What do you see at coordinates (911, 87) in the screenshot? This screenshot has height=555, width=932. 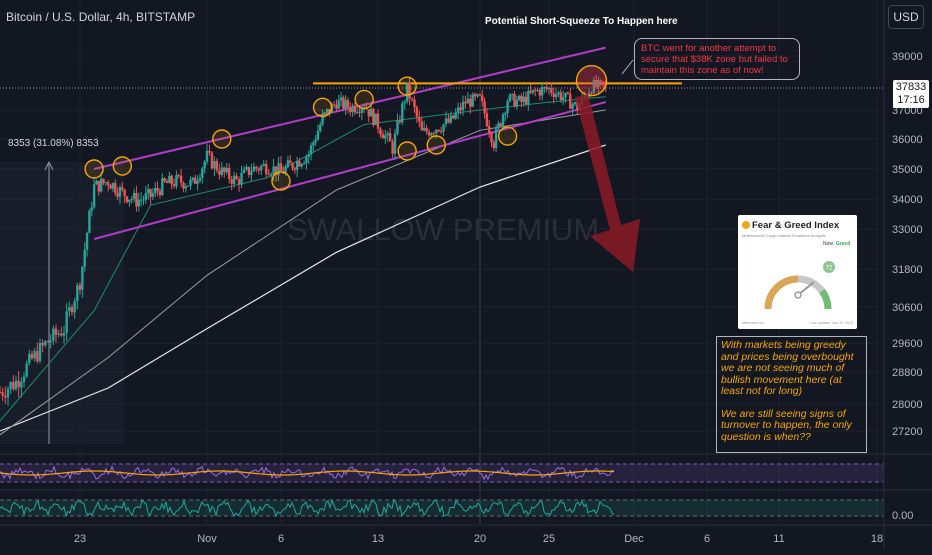 I see `last-price: 37833` at bounding box center [911, 87].